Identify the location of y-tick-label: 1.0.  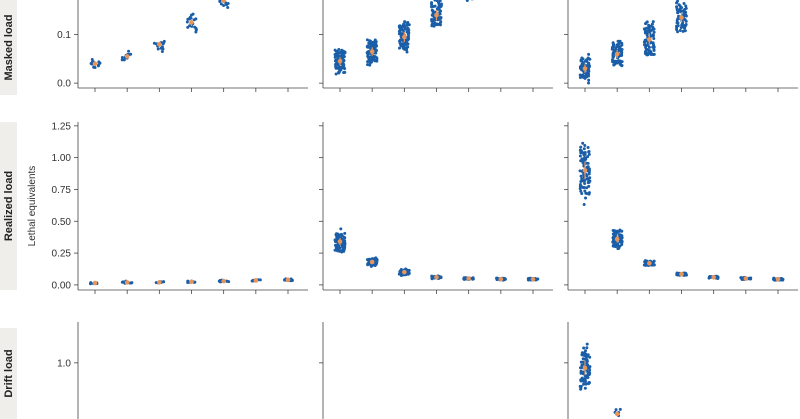
(64, 363).